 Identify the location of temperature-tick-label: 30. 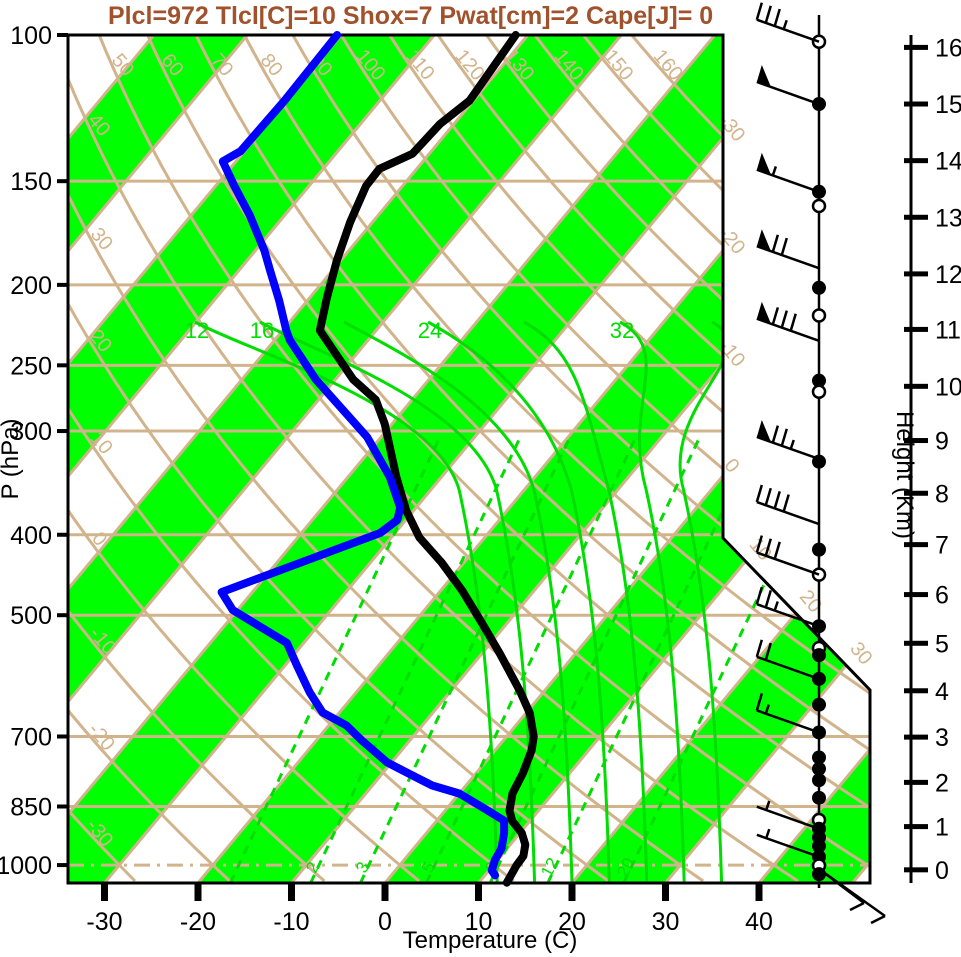
(666, 922).